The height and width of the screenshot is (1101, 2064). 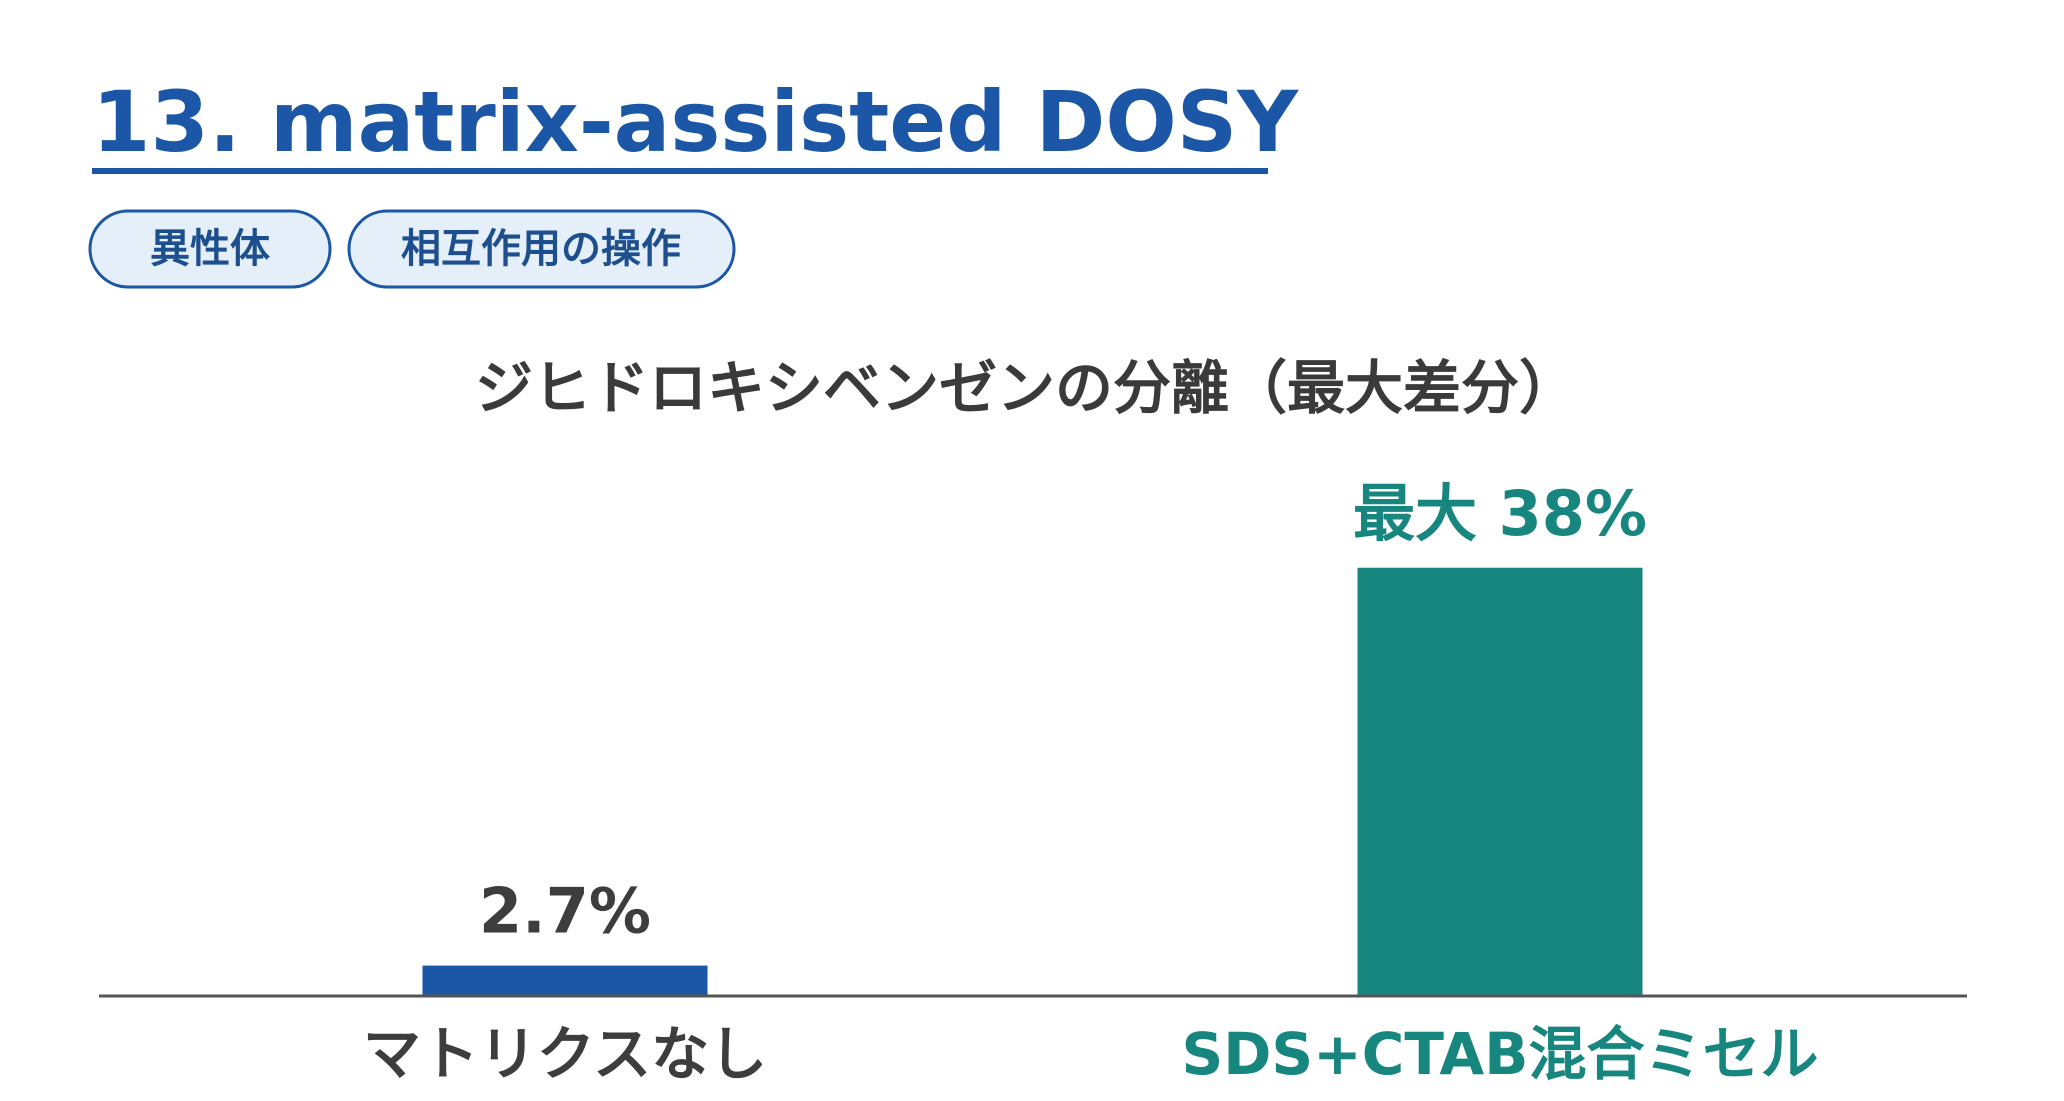 I want to click on tag-label: 異性体, so click(x=210, y=249).